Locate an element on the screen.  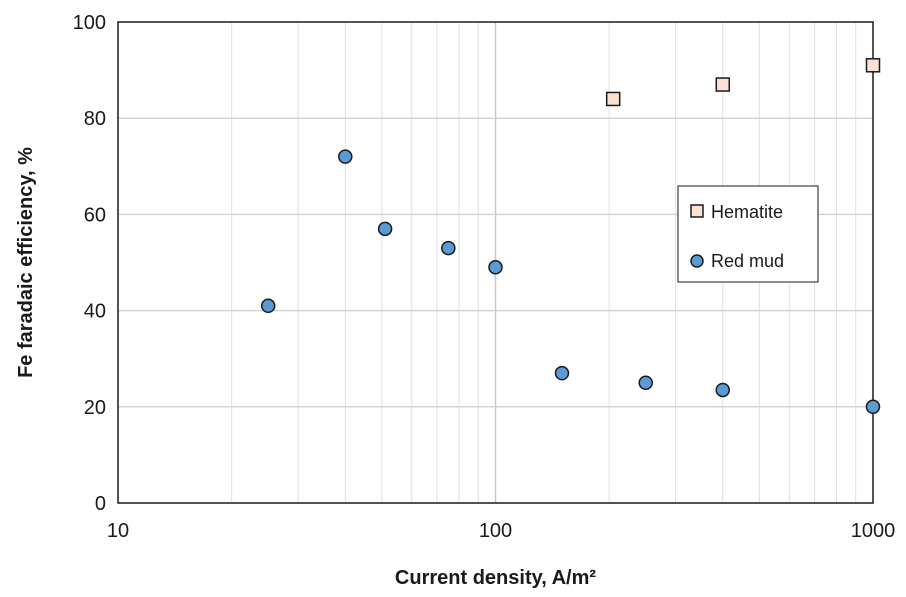
legend: Hematite Red mud is located at coordinates (748, 234).